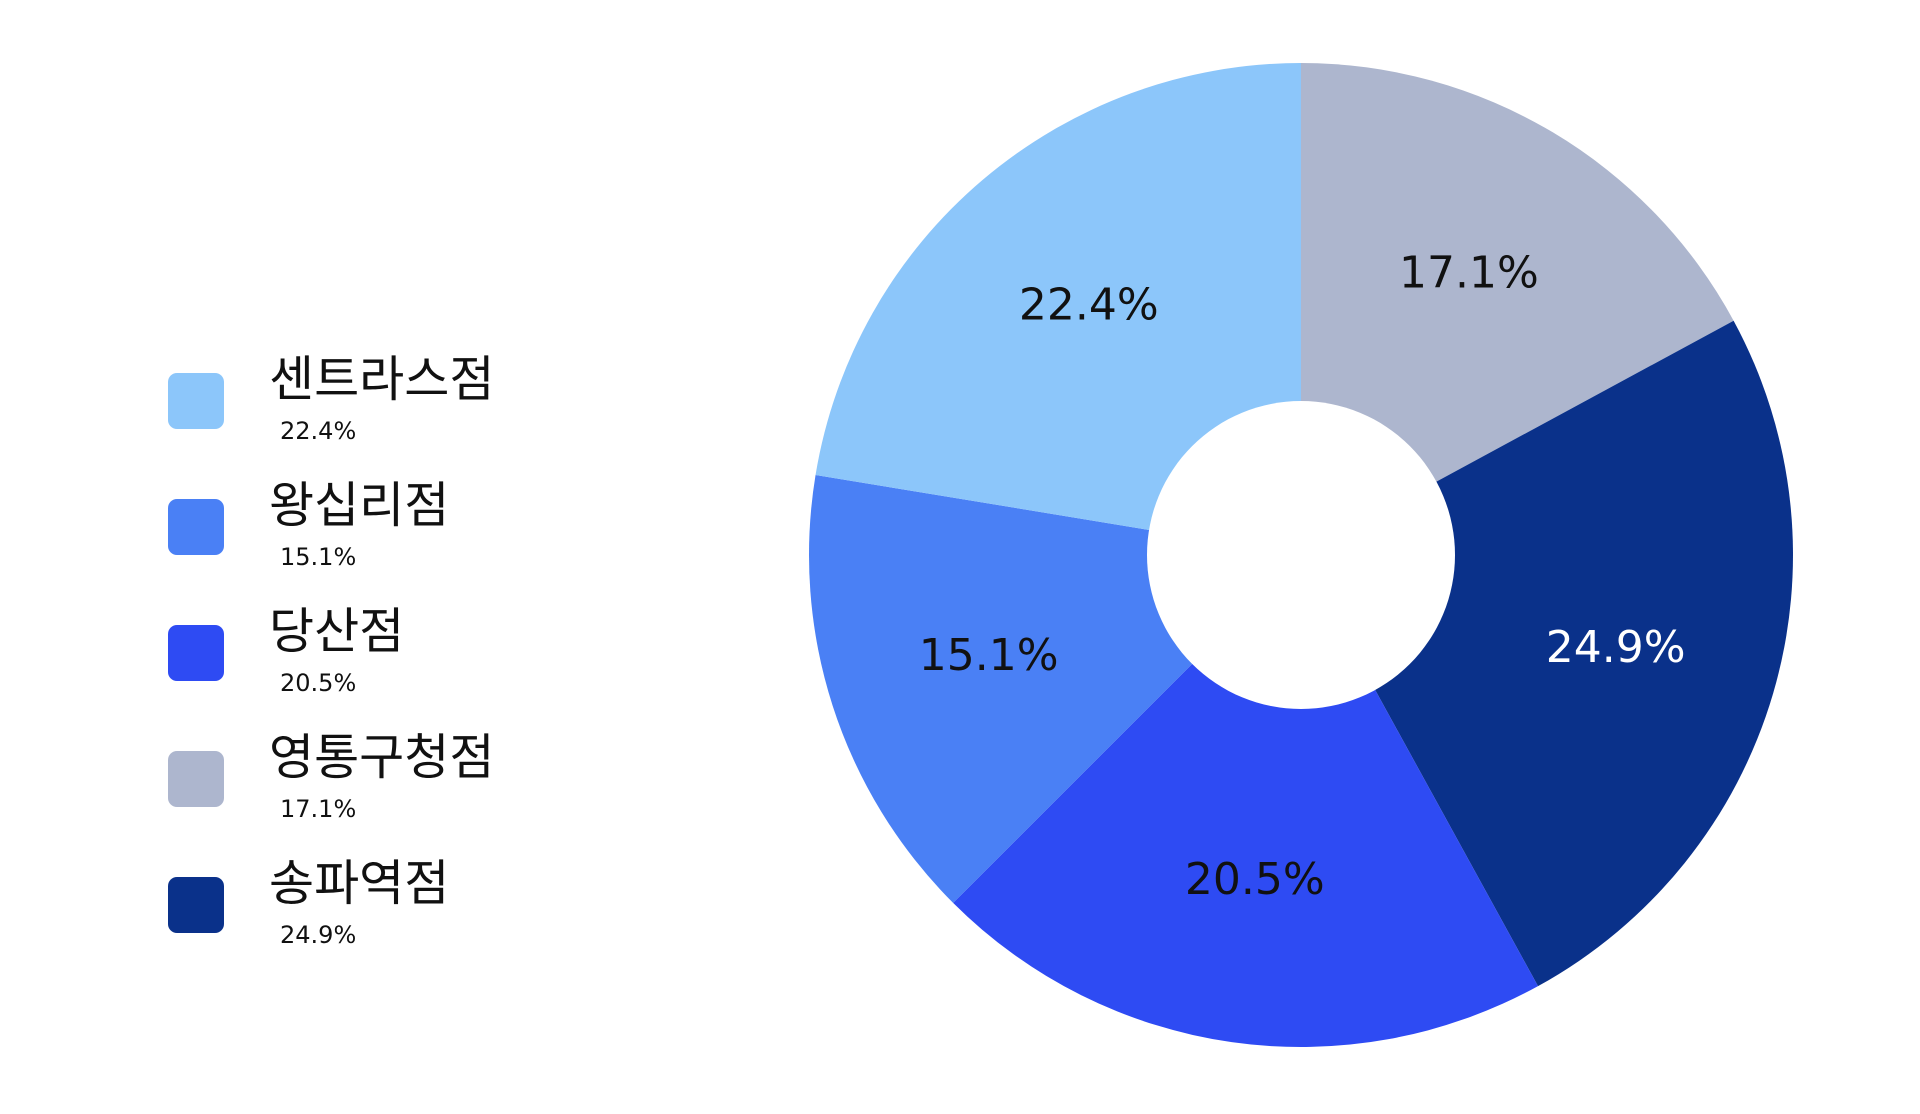 The width and height of the screenshot is (1920, 1114). Describe the element at coordinates (378, 791) in the screenshot. I see `legend-item: 영통구청점 17.1%` at that location.